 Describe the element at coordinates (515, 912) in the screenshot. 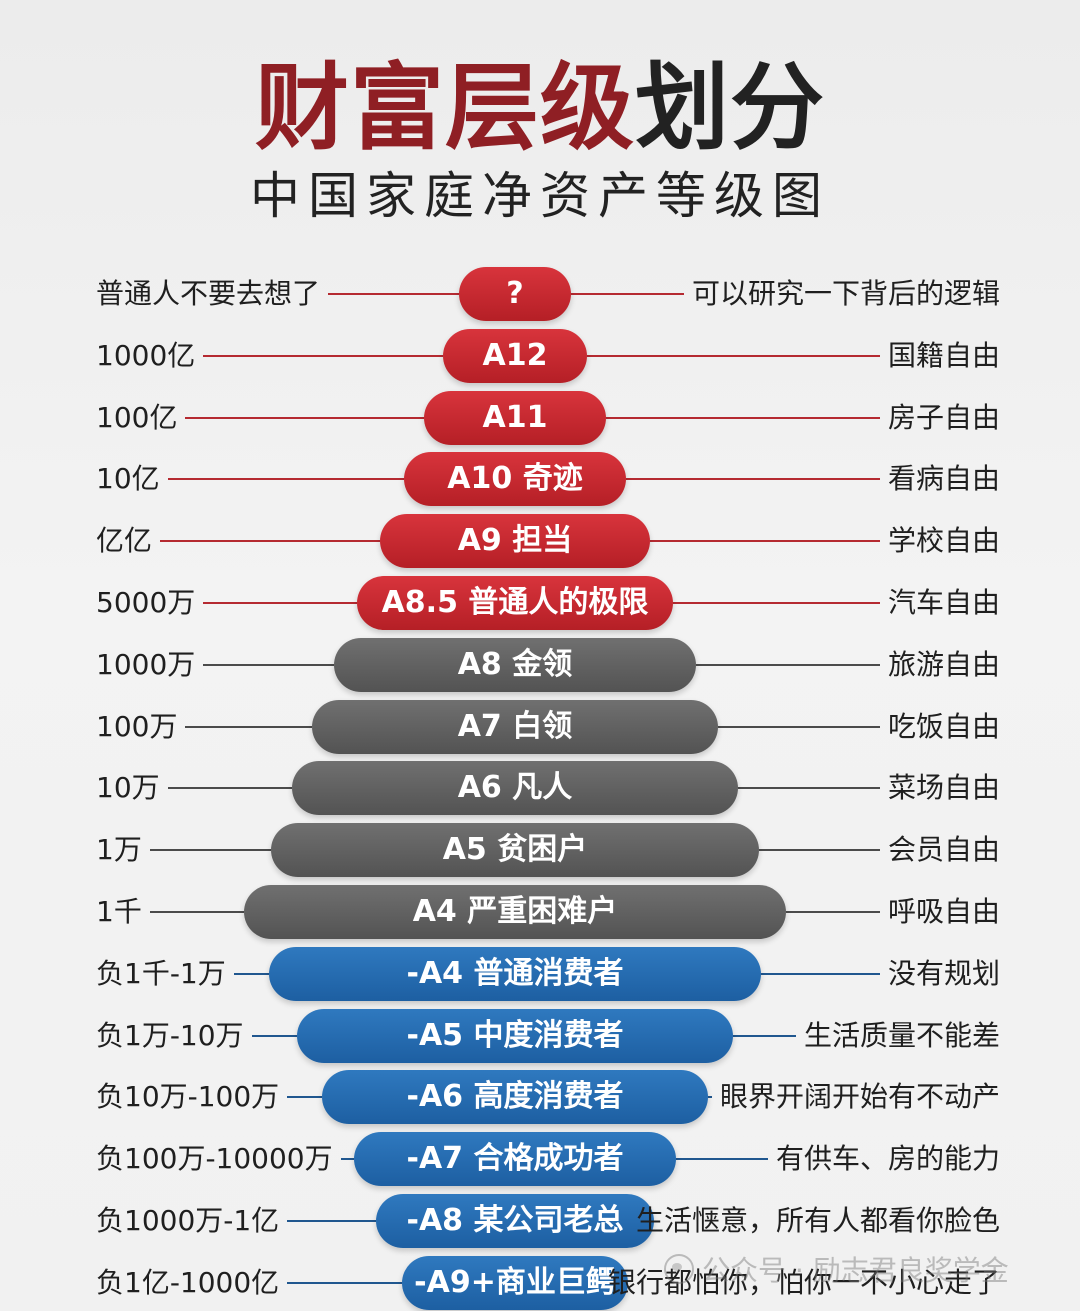

I see `level-pill: A4 严重困难户` at that location.